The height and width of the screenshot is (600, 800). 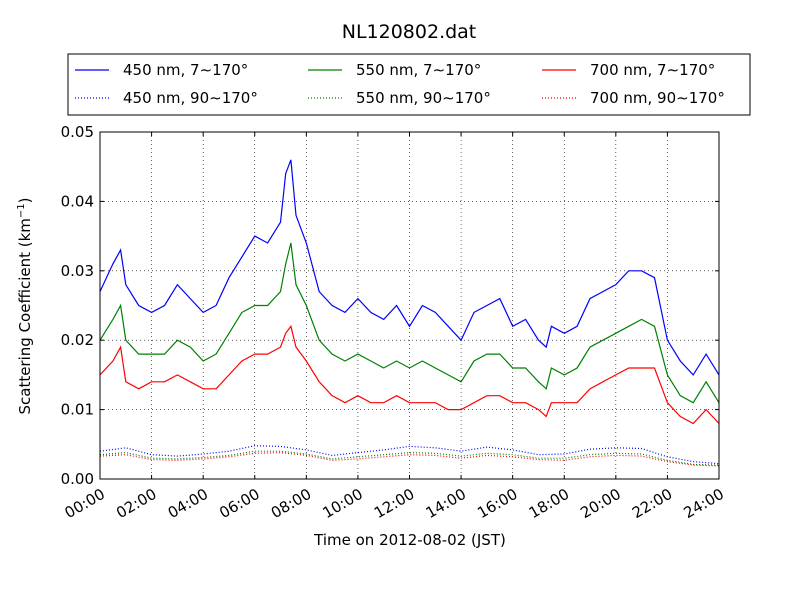 I want to click on y-tick-label: 0.05, so click(x=77, y=132).